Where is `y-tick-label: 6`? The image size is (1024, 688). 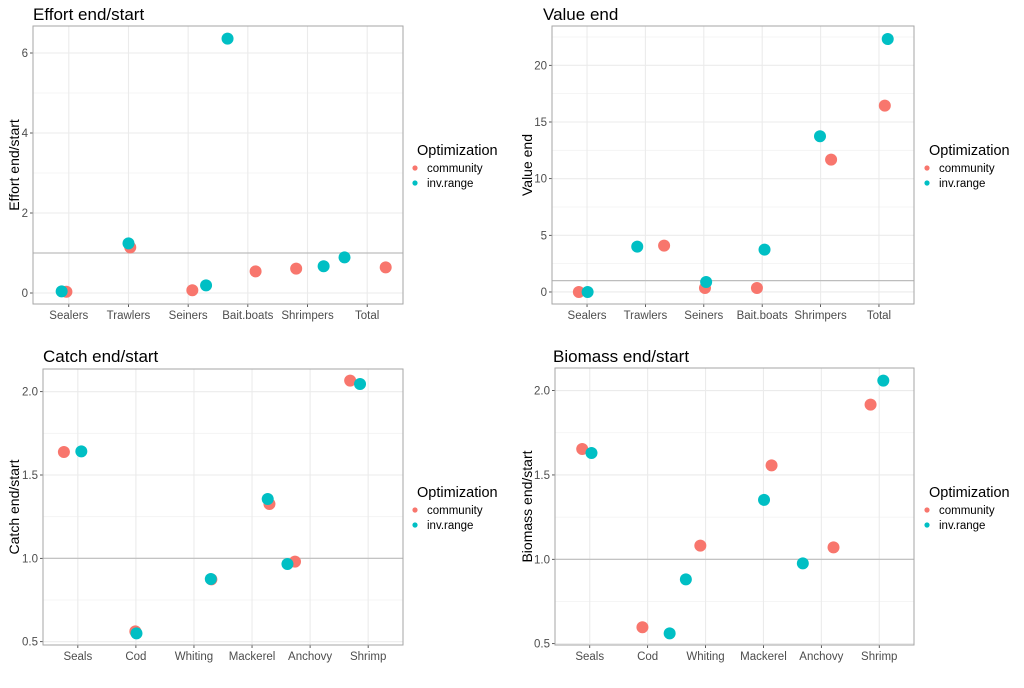
y-tick-label: 6 is located at coordinates (25, 54).